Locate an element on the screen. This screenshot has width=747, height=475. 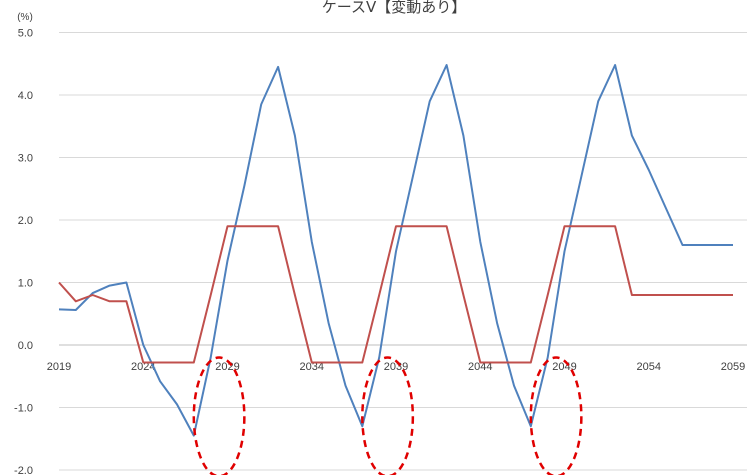
x-tick-label: 2039 is located at coordinates (396, 367).